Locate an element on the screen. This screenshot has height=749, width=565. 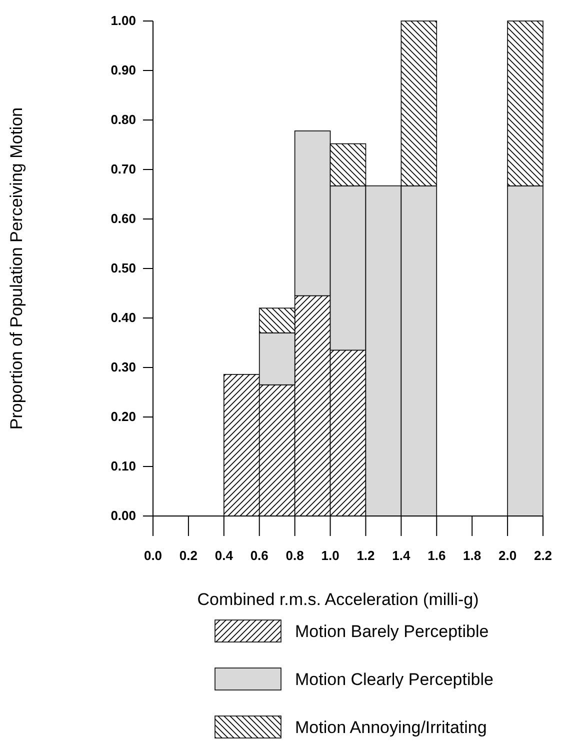
y-tick-label: 0.60 is located at coordinates (123, 218).